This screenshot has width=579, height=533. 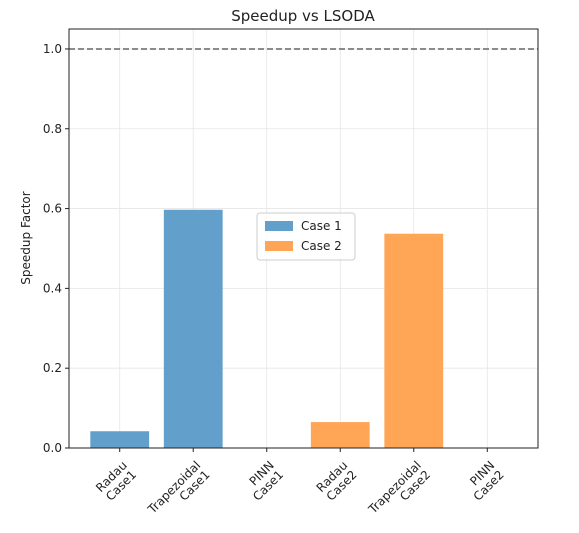 I want to click on y-tick-label: 0.0, so click(x=52, y=448).